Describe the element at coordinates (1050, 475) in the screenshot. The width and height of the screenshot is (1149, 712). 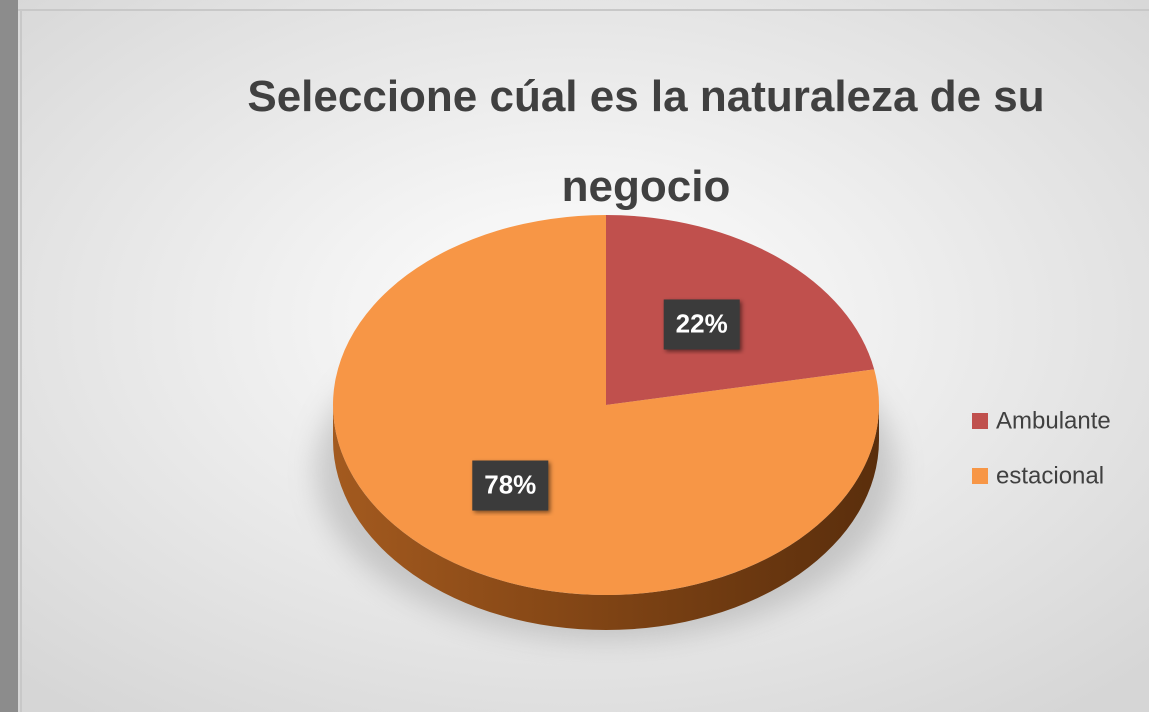
I see `legend-label: estacional` at that location.